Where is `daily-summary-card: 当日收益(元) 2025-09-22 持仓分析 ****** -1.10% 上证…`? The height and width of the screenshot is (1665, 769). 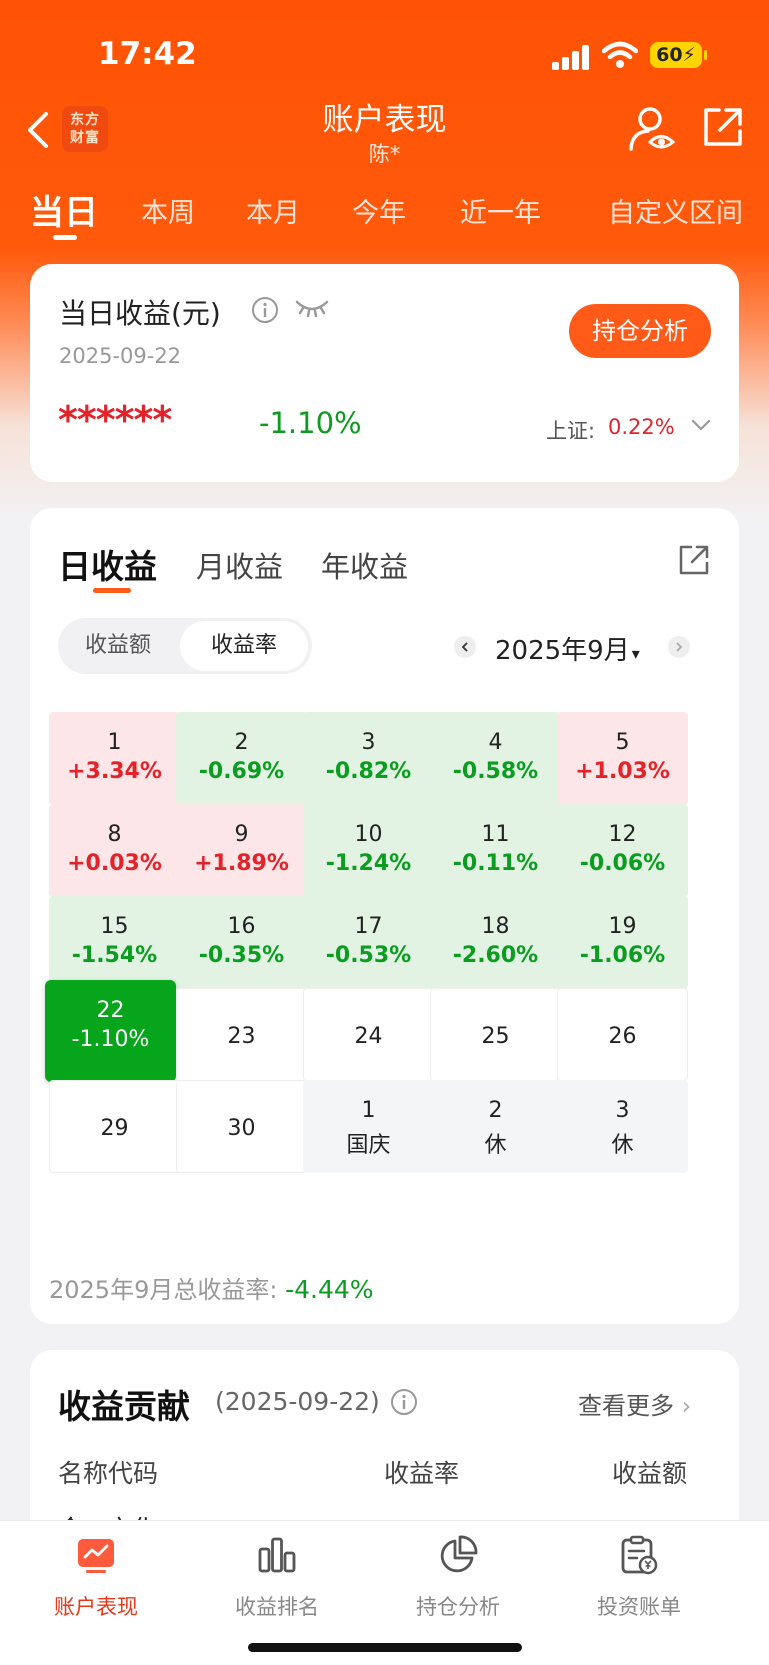
daily-summary-card: 当日收益(元) 2025-09-22 持仓分析 ****** -1.10% 上证… is located at coordinates (384, 373).